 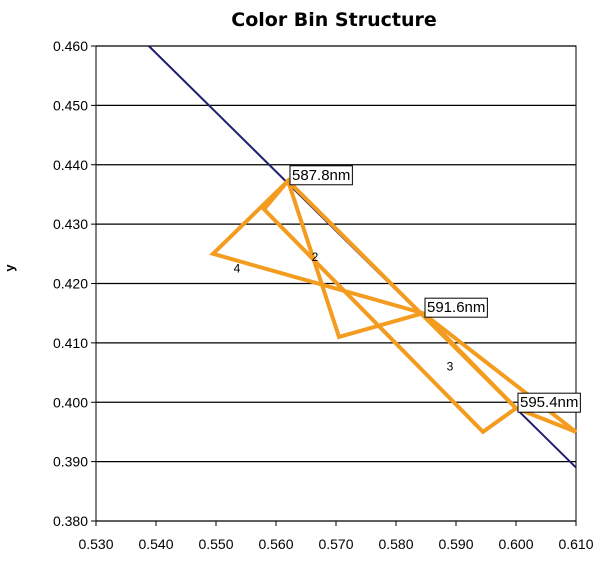 I want to click on x-tick-label: 0.550, so click(x=215, y=544).